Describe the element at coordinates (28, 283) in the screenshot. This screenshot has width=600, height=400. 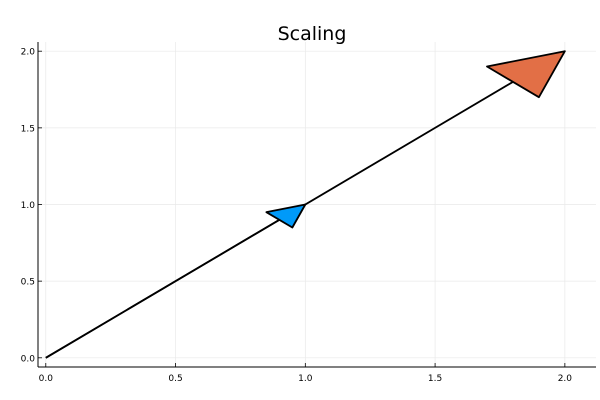
I see `y-tick-label-1: 0.5` at that location.